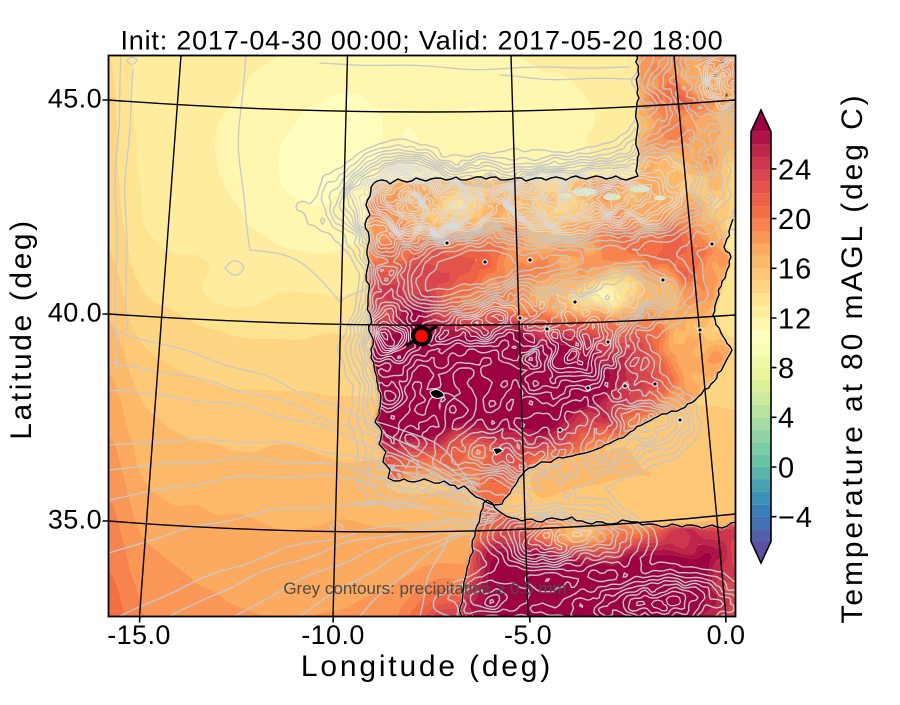 This screenshot has width=900, height=705. What do you see at coordinates (795, 518) in the screenshot?
I see `svg-text: −4` at bounding box center [795, 518].